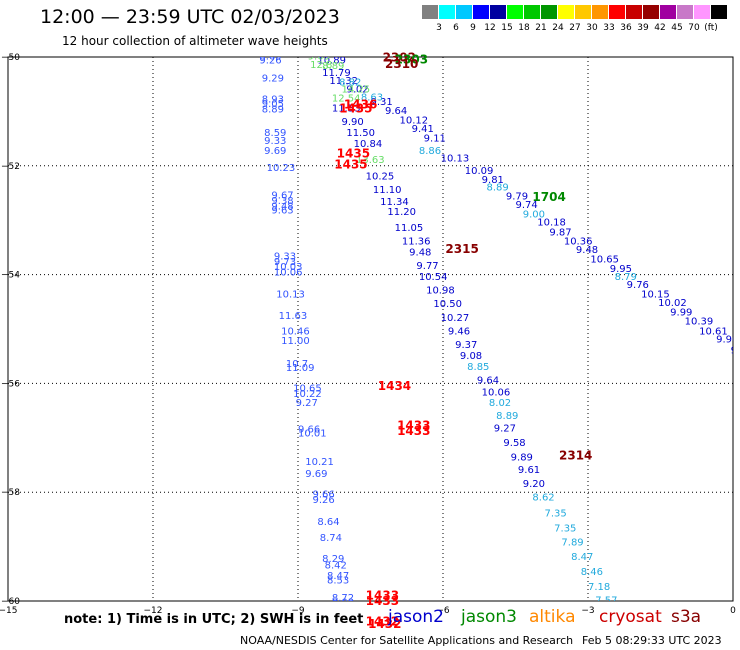 This screenshot has height=650, width=740. Describe the element at coordinates (350, 82) in the screenshot. I see `wave-height-label: 8.82` at that location.